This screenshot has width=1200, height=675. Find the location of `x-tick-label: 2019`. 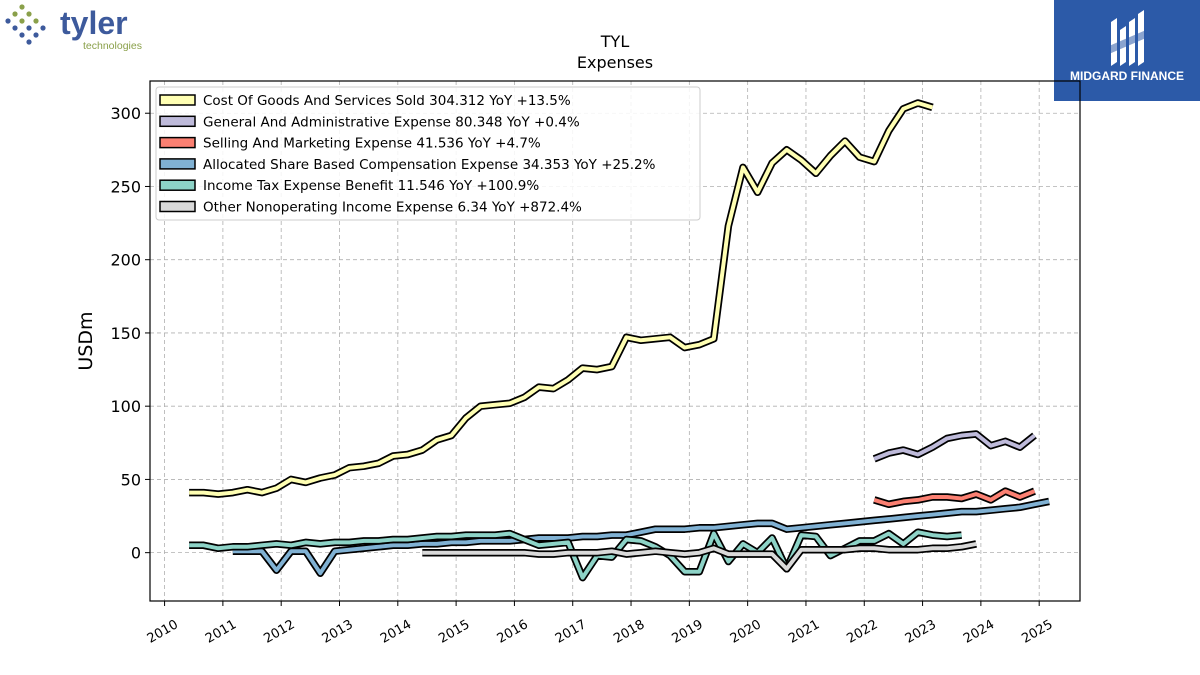

x-tick-label: 2019 is located at coordinates (688, 632).